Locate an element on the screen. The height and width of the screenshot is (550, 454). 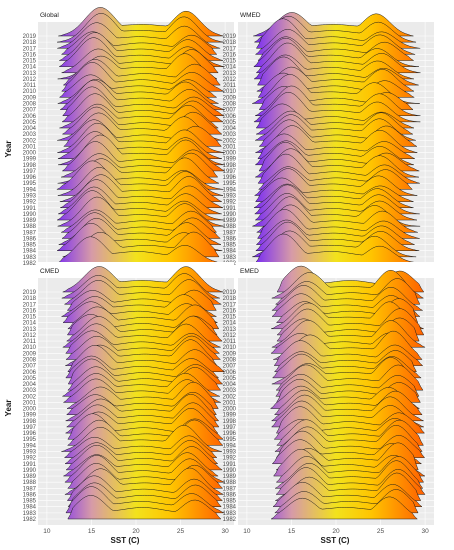
y-tick-label: 1996 is located at coordinates (30, 178).